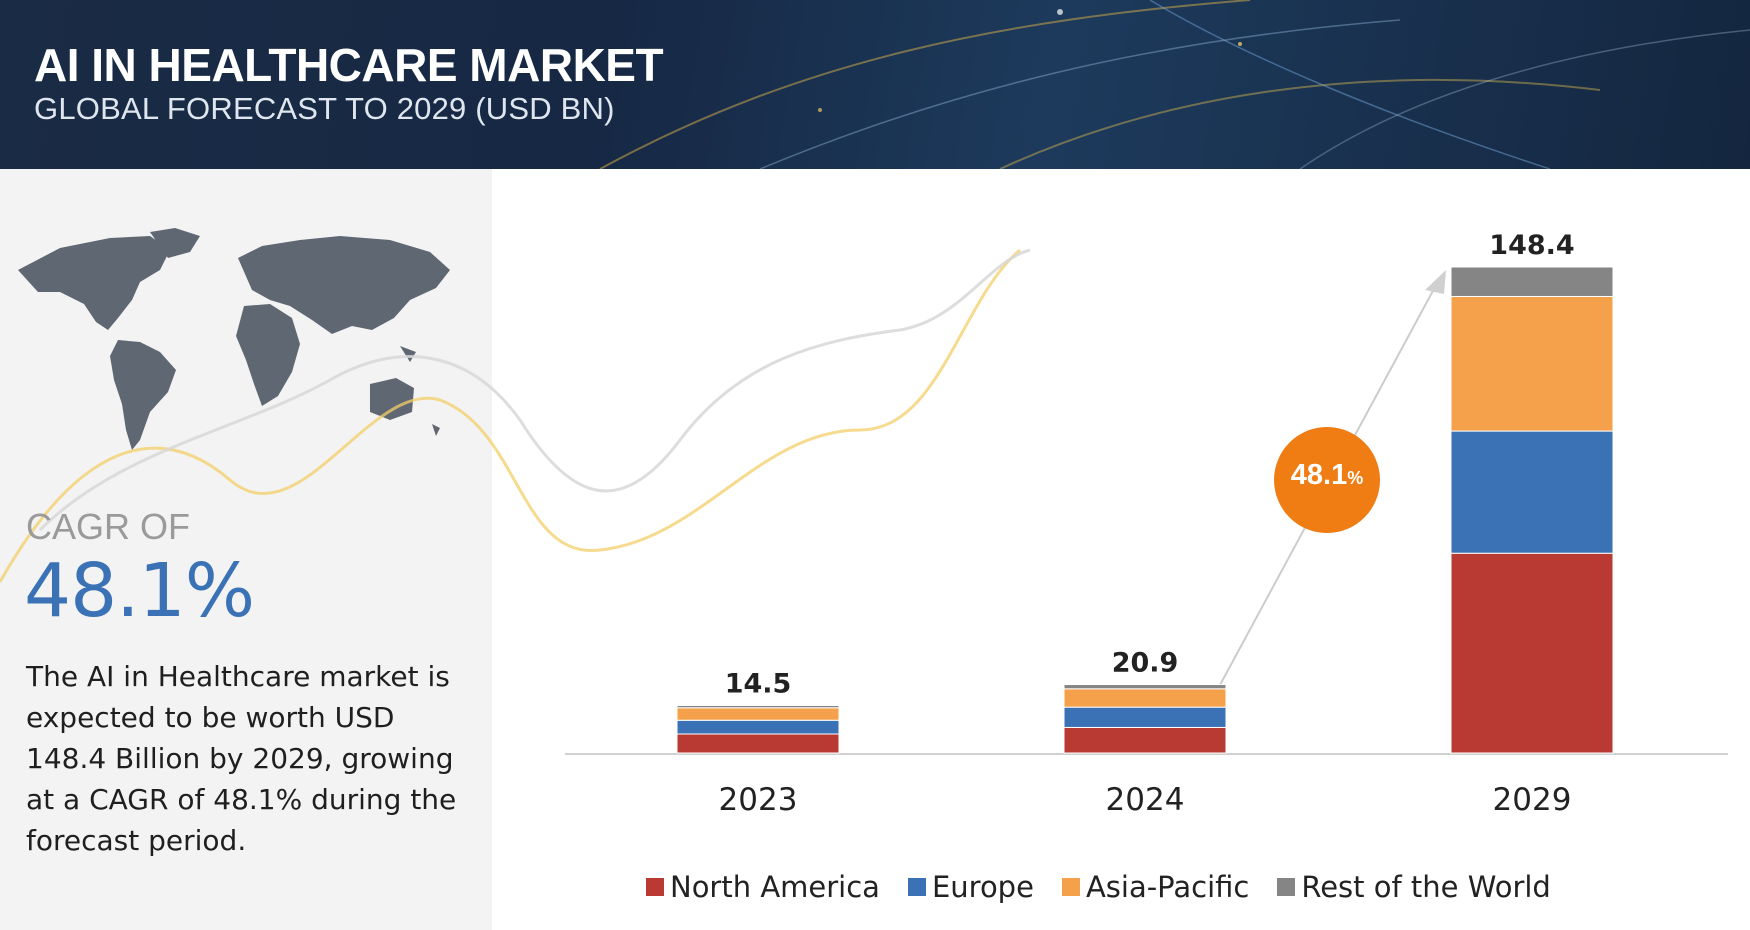 The height and width of the screenshot is (930, 1750). What do you see at coordinates (758, 684) in the screenshot?
I see `total-label-2023: 14.5` at bounding box center [758, 684].